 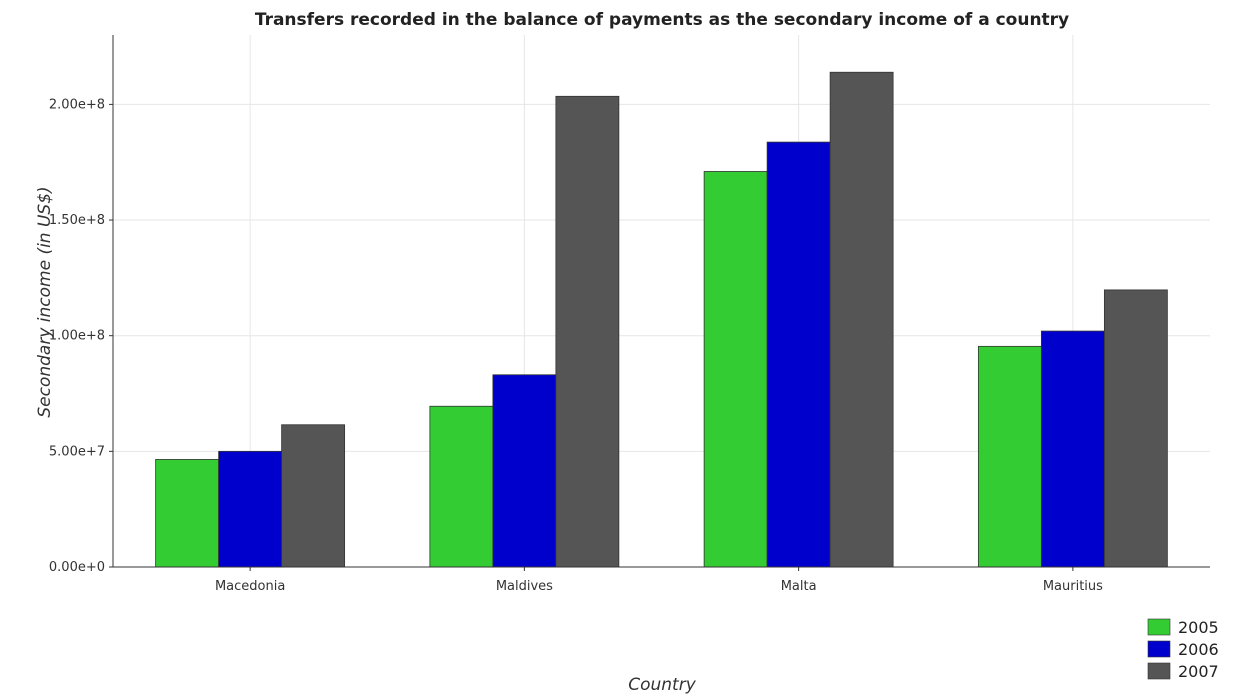 What do you see at coordinates (250, 586) in the screenshot?
I see `x-tick-label: Macedonia` at bounding box center [250, 586].